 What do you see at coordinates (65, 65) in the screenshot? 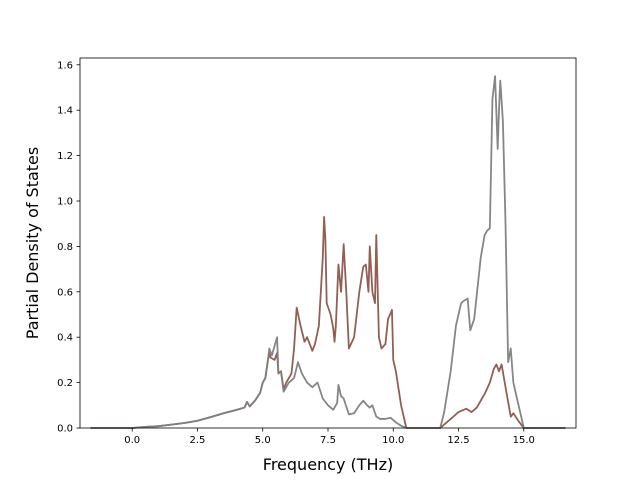
I see `y-tick-label: 1.6` at bounding box center [65, 65].